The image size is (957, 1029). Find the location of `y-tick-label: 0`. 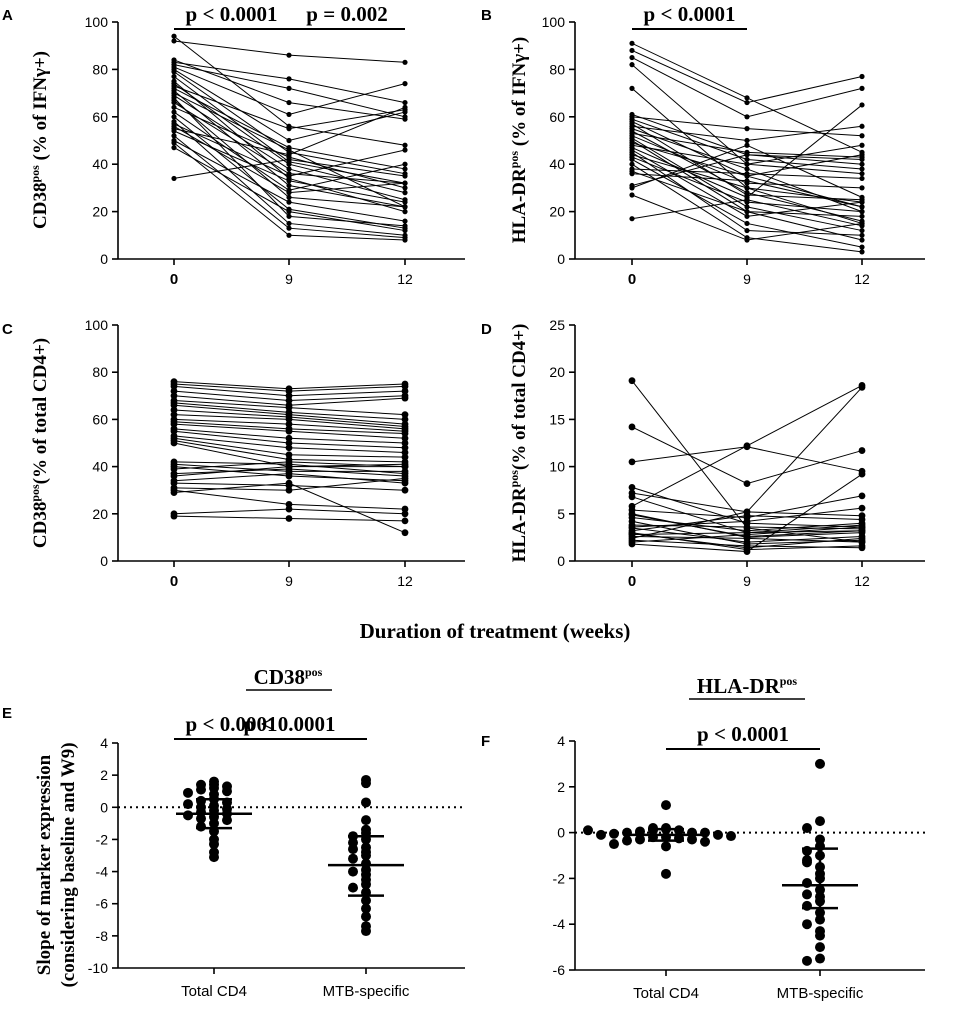

y-tick-label: 0 is located at coordinates (104, 561).